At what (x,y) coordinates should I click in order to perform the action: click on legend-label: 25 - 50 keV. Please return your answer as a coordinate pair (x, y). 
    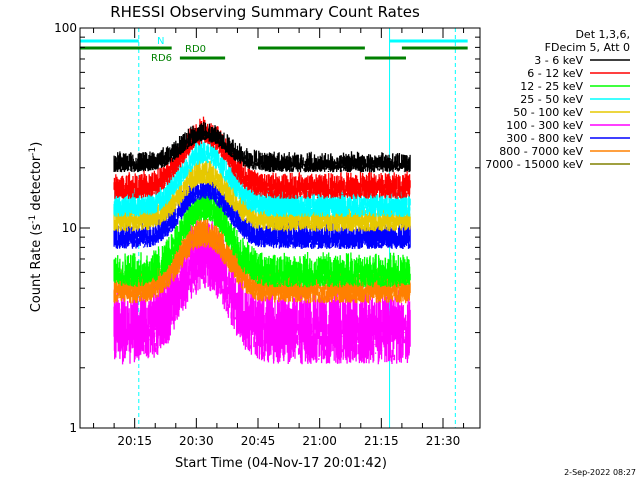
    Looking at the image, I should click on (551, 99).